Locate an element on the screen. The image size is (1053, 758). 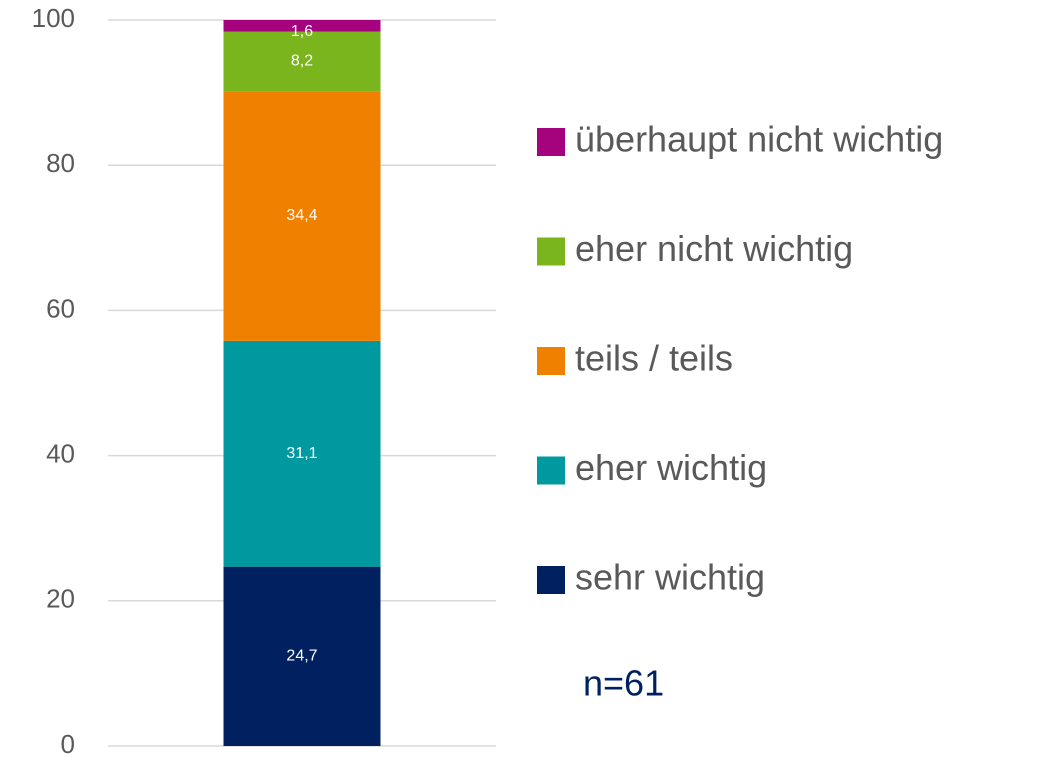
y-tick-label: 20 is located at coordinates (60, 599).